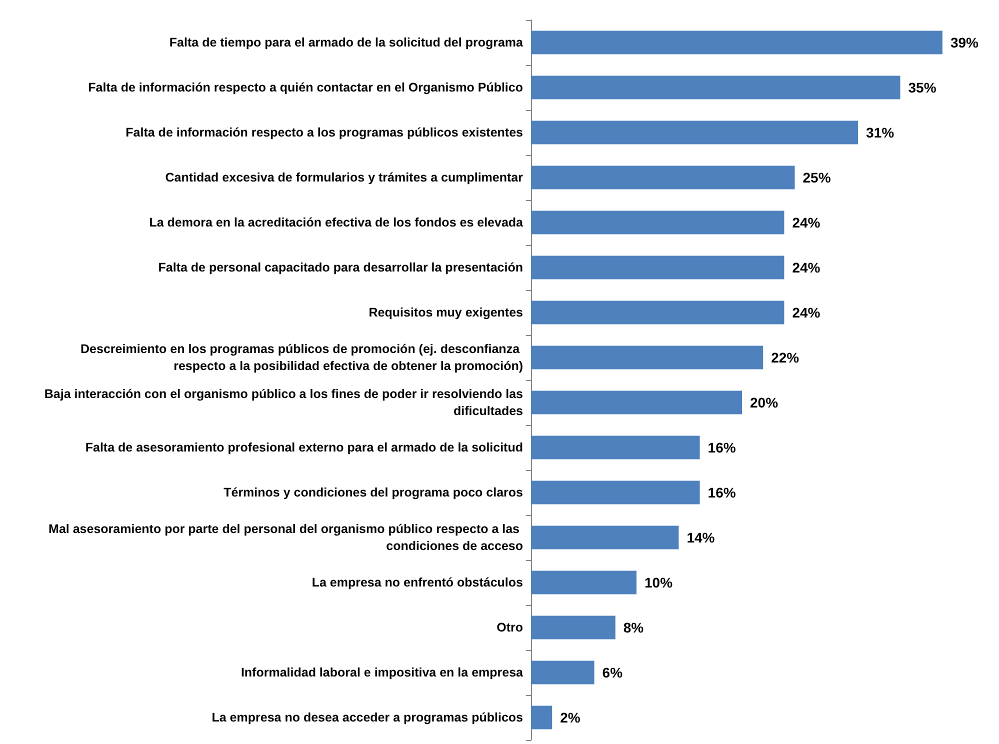 The width and height of the screenshot is (999, 744). Describe the element at coordinates (922, 88) in the screenshot. I see `data-label: 35%` at that location.